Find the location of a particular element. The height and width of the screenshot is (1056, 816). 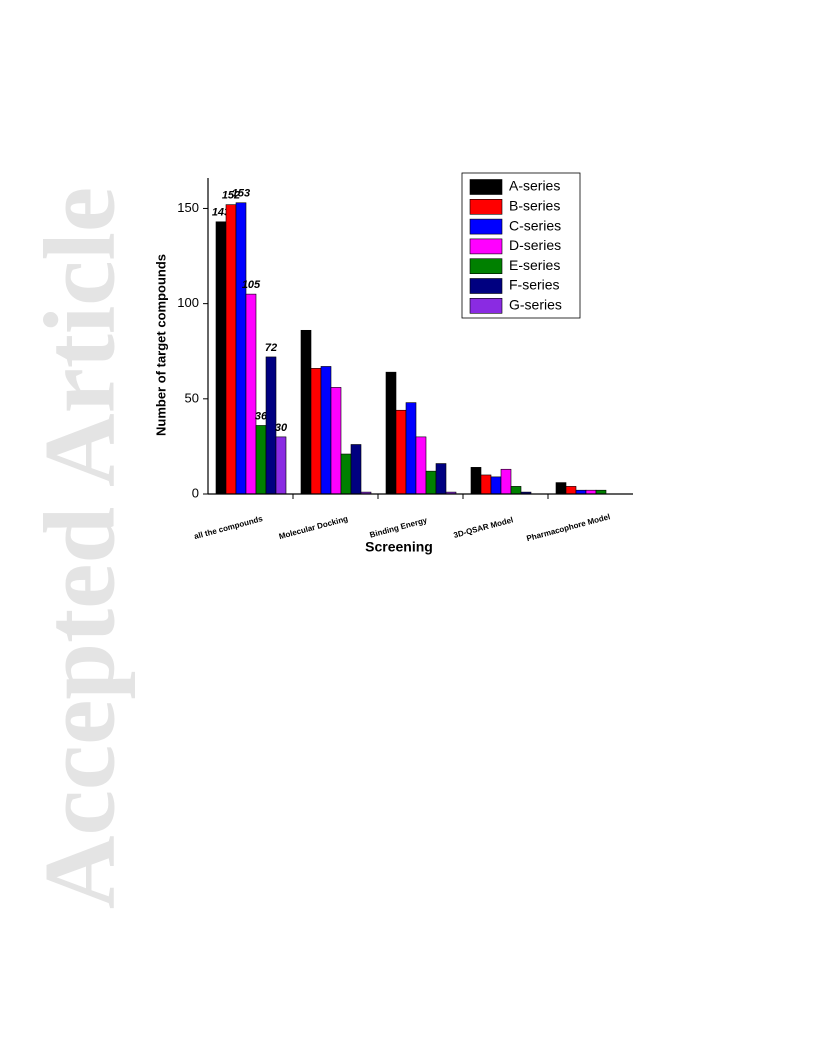

legend-label: E-series is located at coordinates (534, 265).